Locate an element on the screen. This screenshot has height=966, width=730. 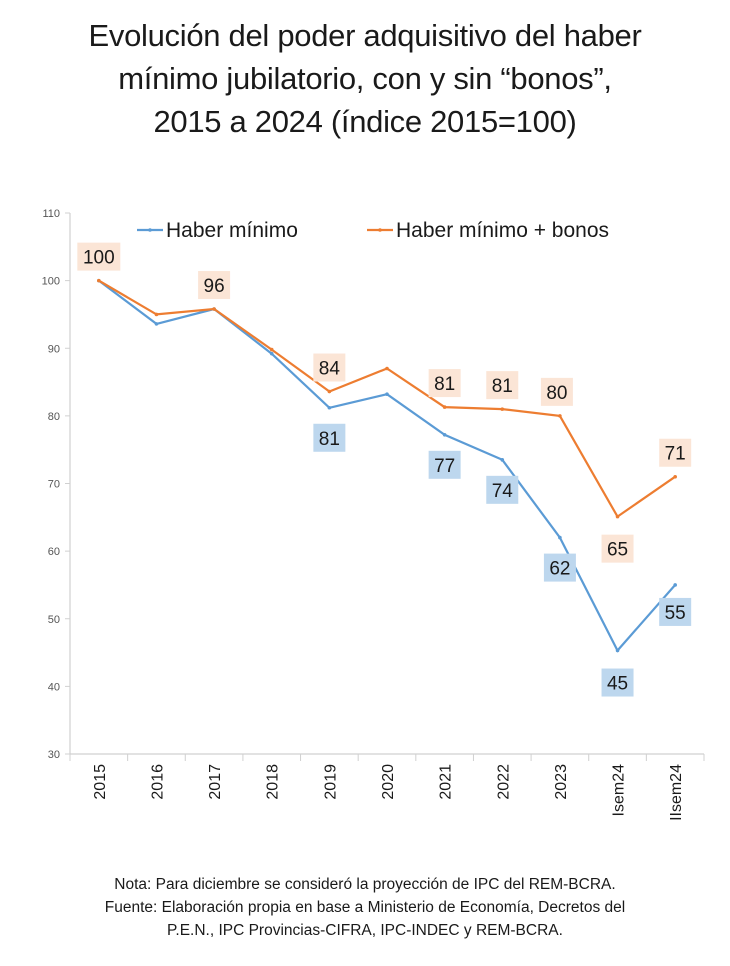
legend-item-0: Haber mínimo is located at coordinates (217, 230).